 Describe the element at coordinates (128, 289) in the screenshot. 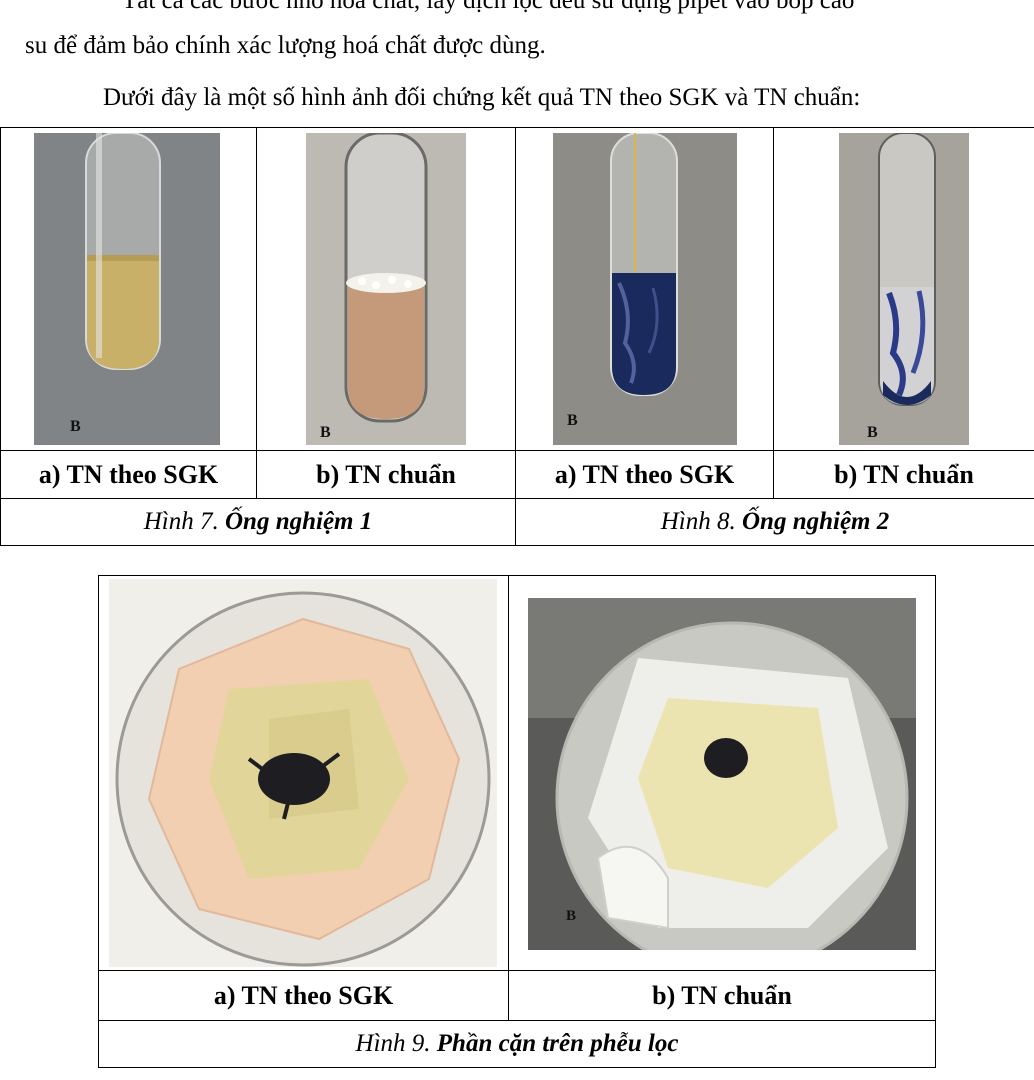

I see `photo-tube1-sgk: B` at that location.